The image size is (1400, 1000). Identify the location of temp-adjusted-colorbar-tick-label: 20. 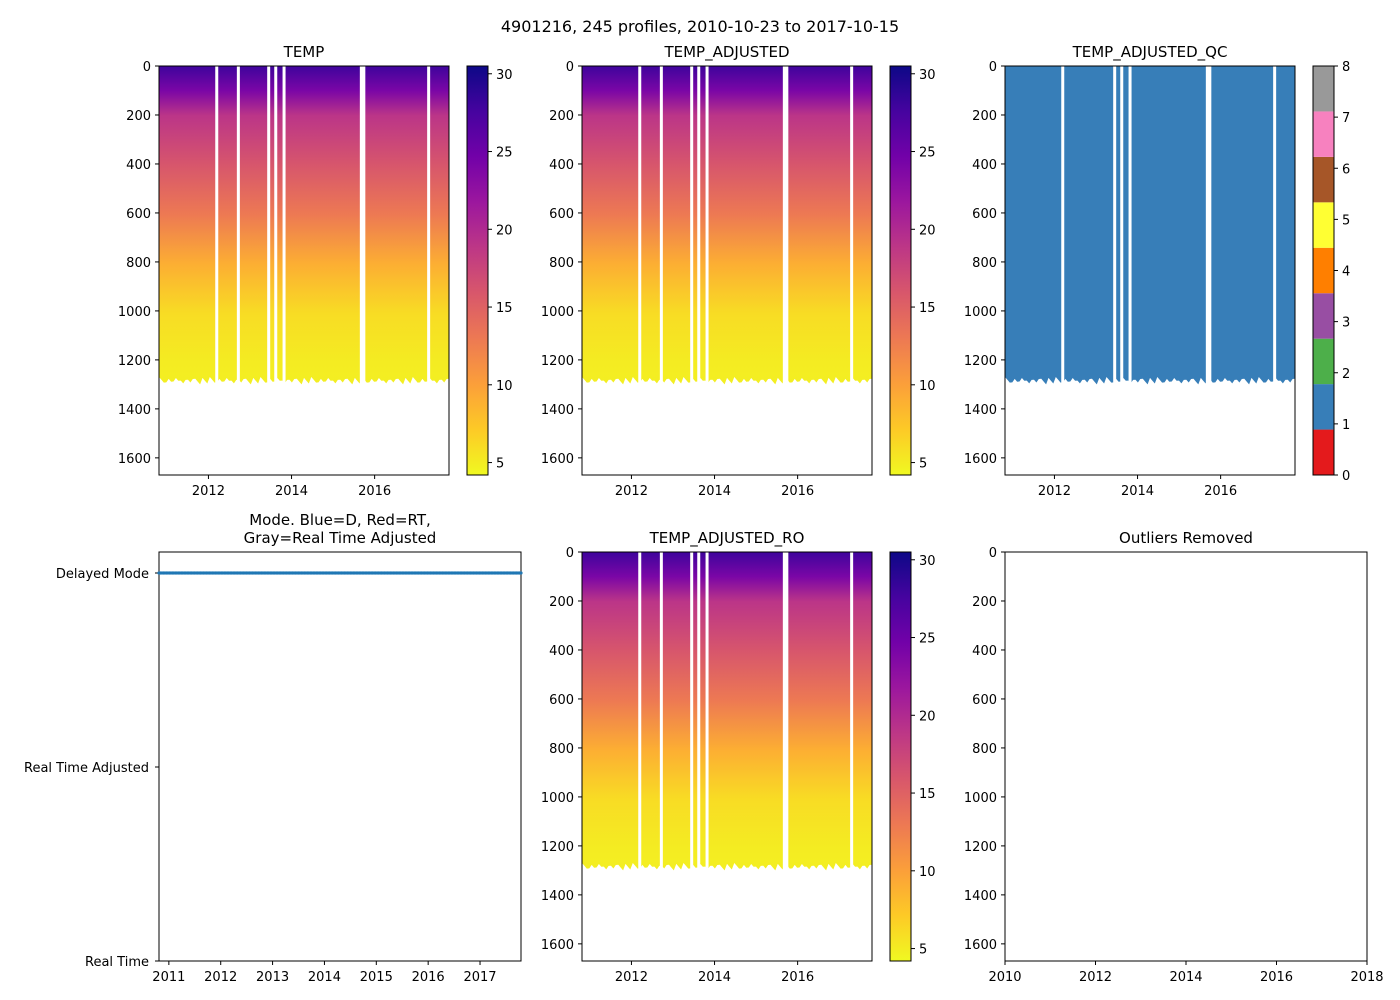
(927, 230).